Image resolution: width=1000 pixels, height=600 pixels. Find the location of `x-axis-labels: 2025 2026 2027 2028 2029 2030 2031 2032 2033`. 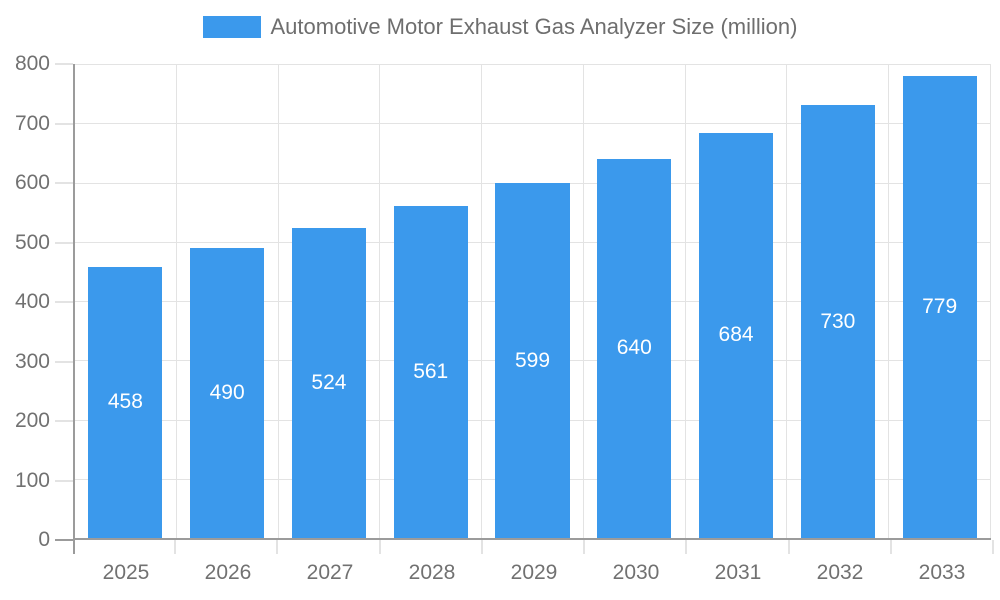

x-axis-labels: 2025 2026 2027 2028 2029 2030 2031 2032 2033 is located at coordinates (534, 573).